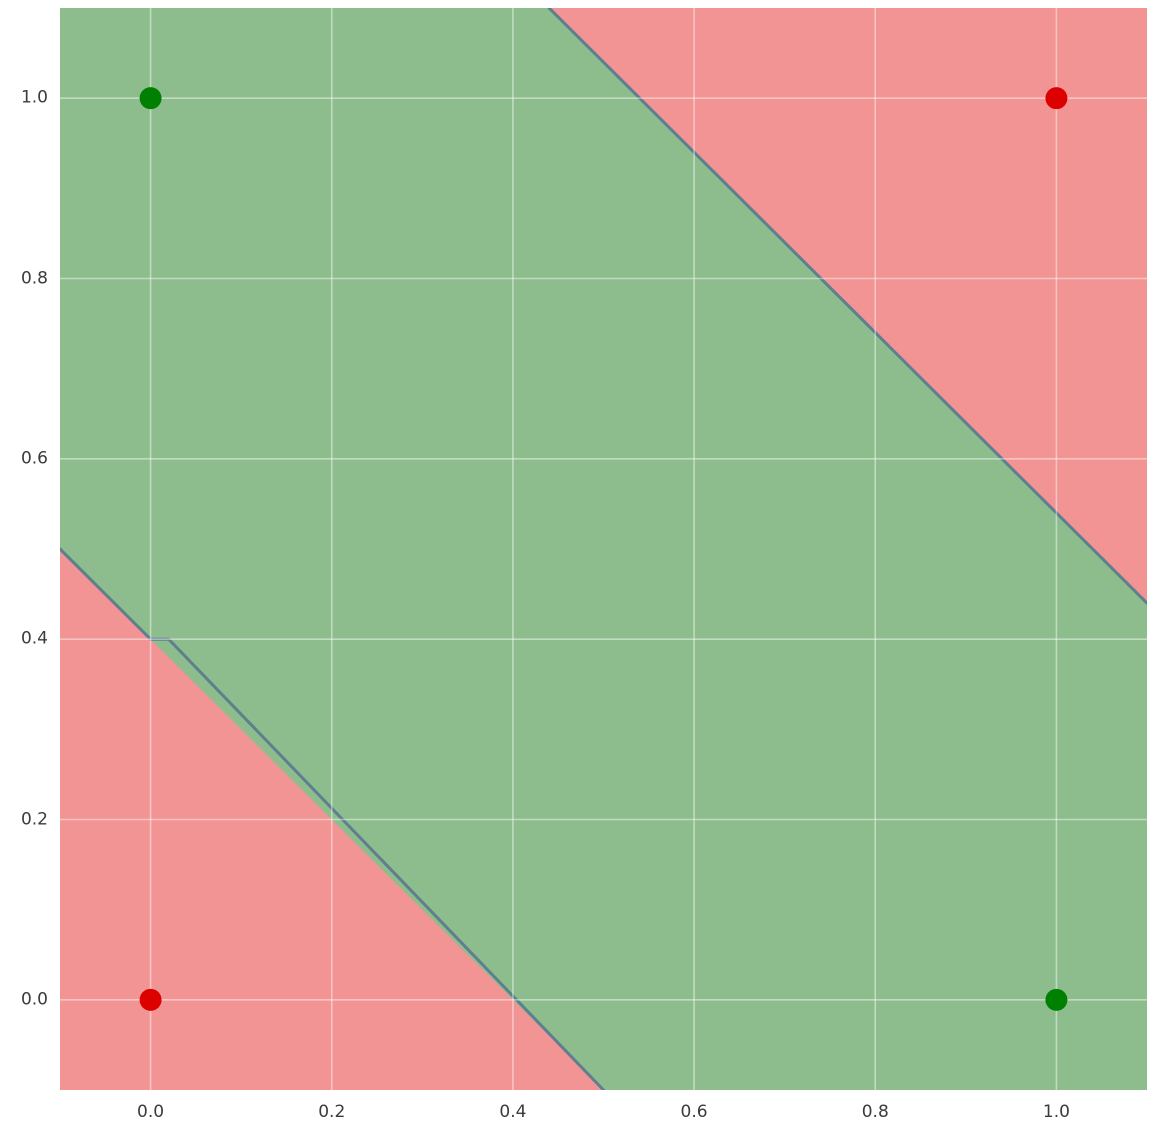  I want to click on y-tick-label: 0.0, so click(34, 999).